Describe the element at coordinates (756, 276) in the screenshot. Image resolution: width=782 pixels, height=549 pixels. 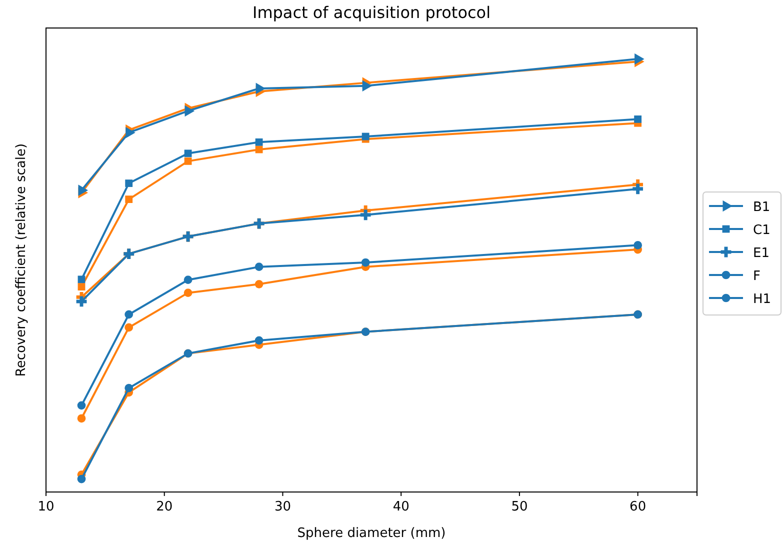
I see `legend-label: F` at that location.